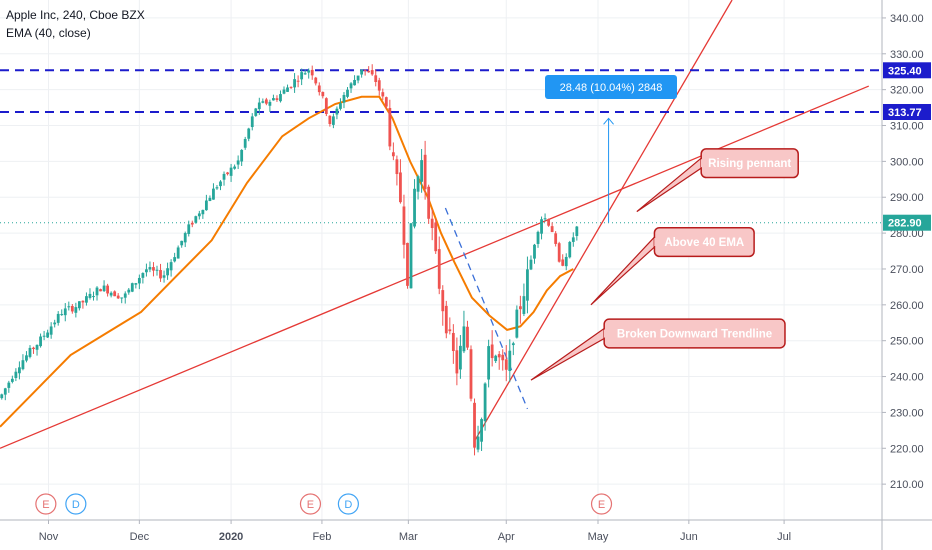 The image size is (932, 550). What do you see at coordinates (694, 335) in the screenshot?
I see `callout-text: Broken Downward Trendline` at bounding box center [694, 335].